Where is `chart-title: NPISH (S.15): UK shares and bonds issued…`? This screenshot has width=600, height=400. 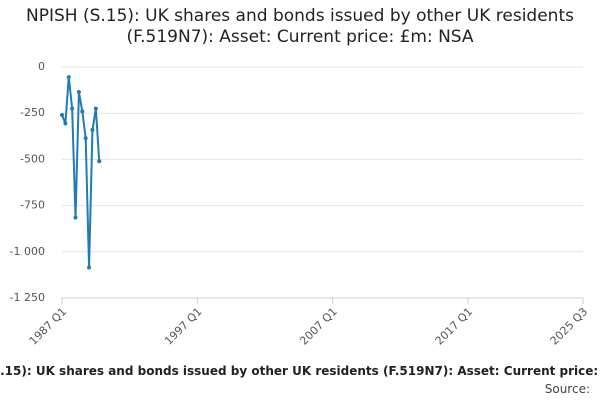 chart-title: NPISH (S.15): UK shares and bonds issued… is located at coordinates (300, 26).